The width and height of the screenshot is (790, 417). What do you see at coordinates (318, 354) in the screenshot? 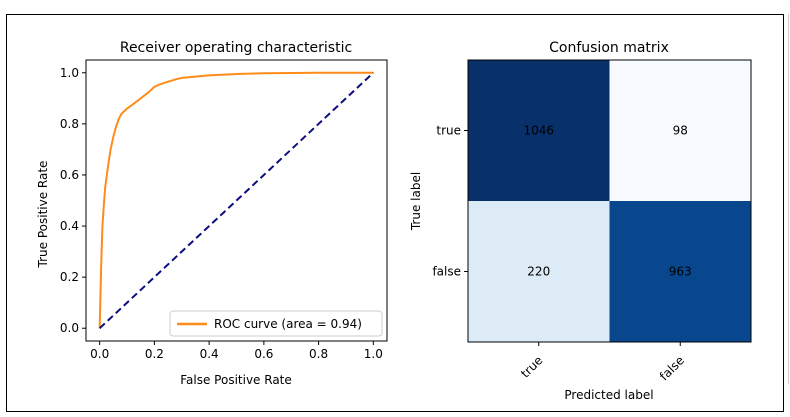
I see `roc-xtick-label: 0.8` at bounding box center [318, 354].